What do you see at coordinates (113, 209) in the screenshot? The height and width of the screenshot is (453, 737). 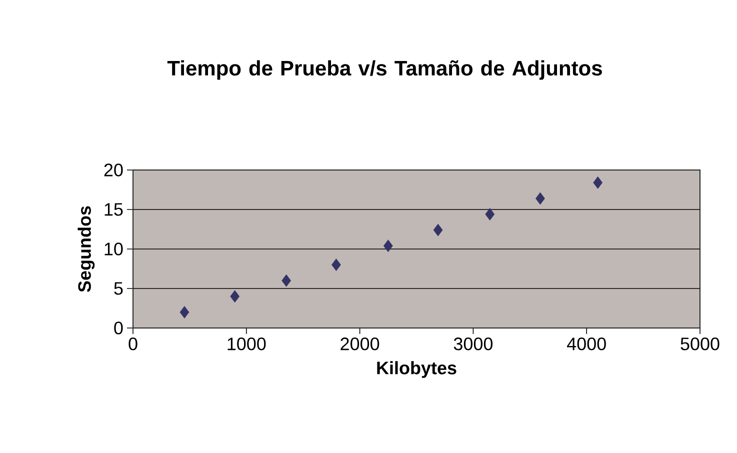 I see `y-tick-label: 15` at bounding box center [113, 209].